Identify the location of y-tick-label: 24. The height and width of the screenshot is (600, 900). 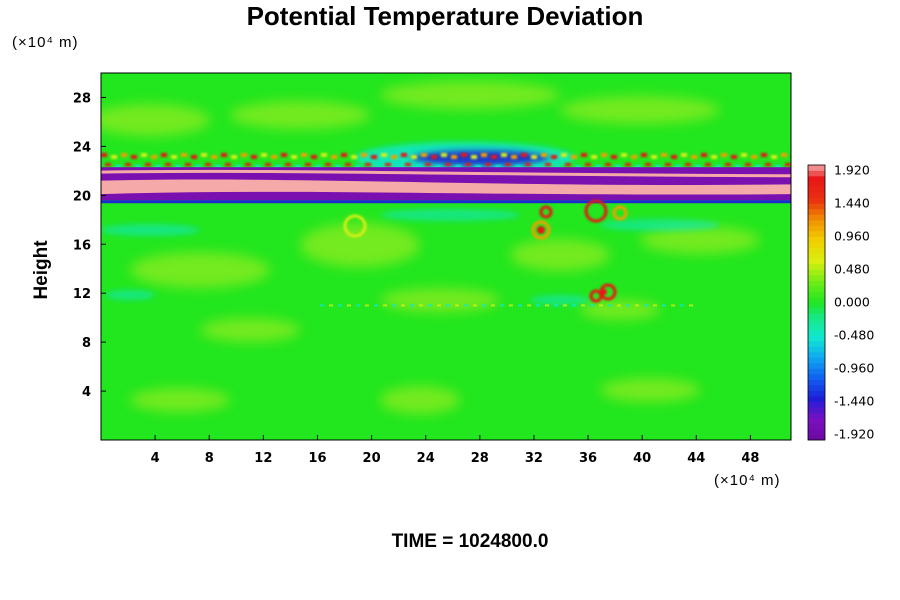
(82, 147).